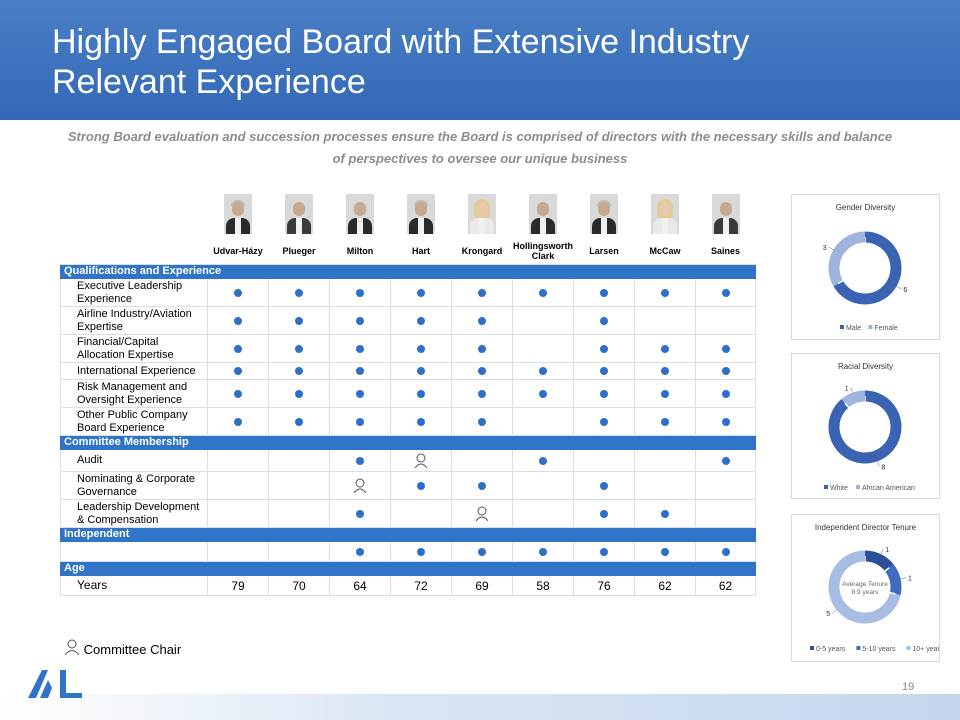 The height and width of the screenshot is (720, 960). Describe the element at coordinates (299, 585) in the screenshot. I see `age-value: 70` at that location.